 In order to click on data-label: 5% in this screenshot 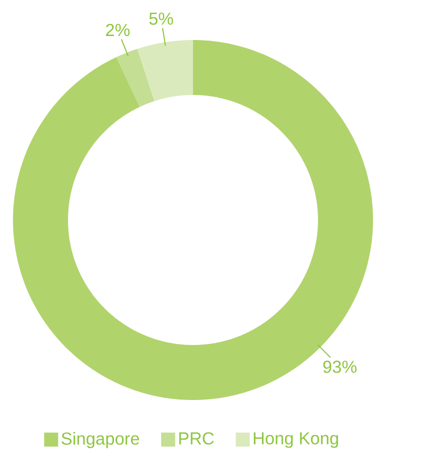, I will do `click(161, 18)`.